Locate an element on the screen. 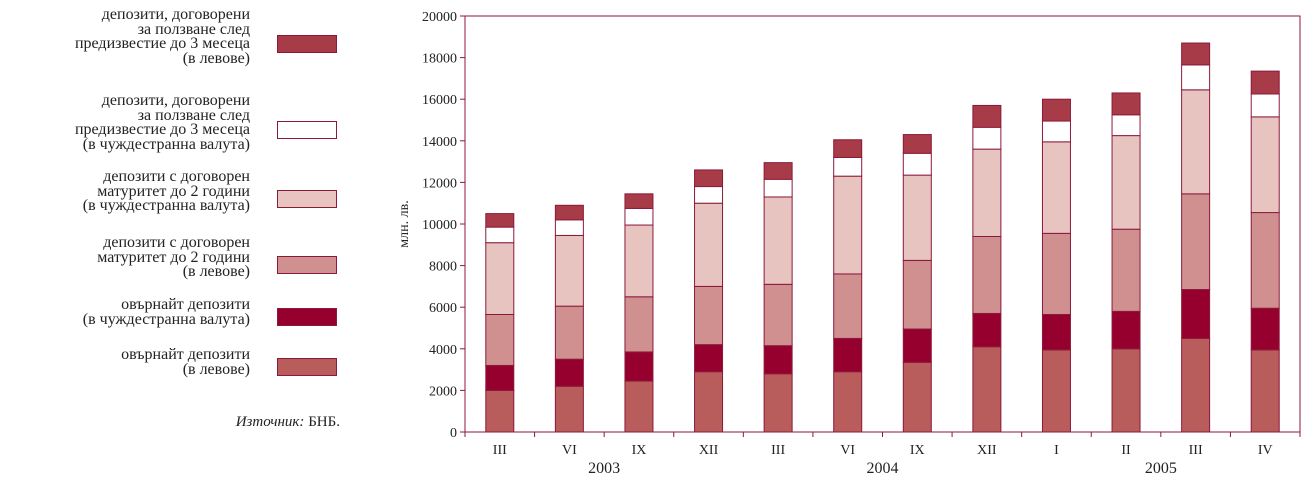  bar-segment-s2-c0 is located at coordinates (500, 339).